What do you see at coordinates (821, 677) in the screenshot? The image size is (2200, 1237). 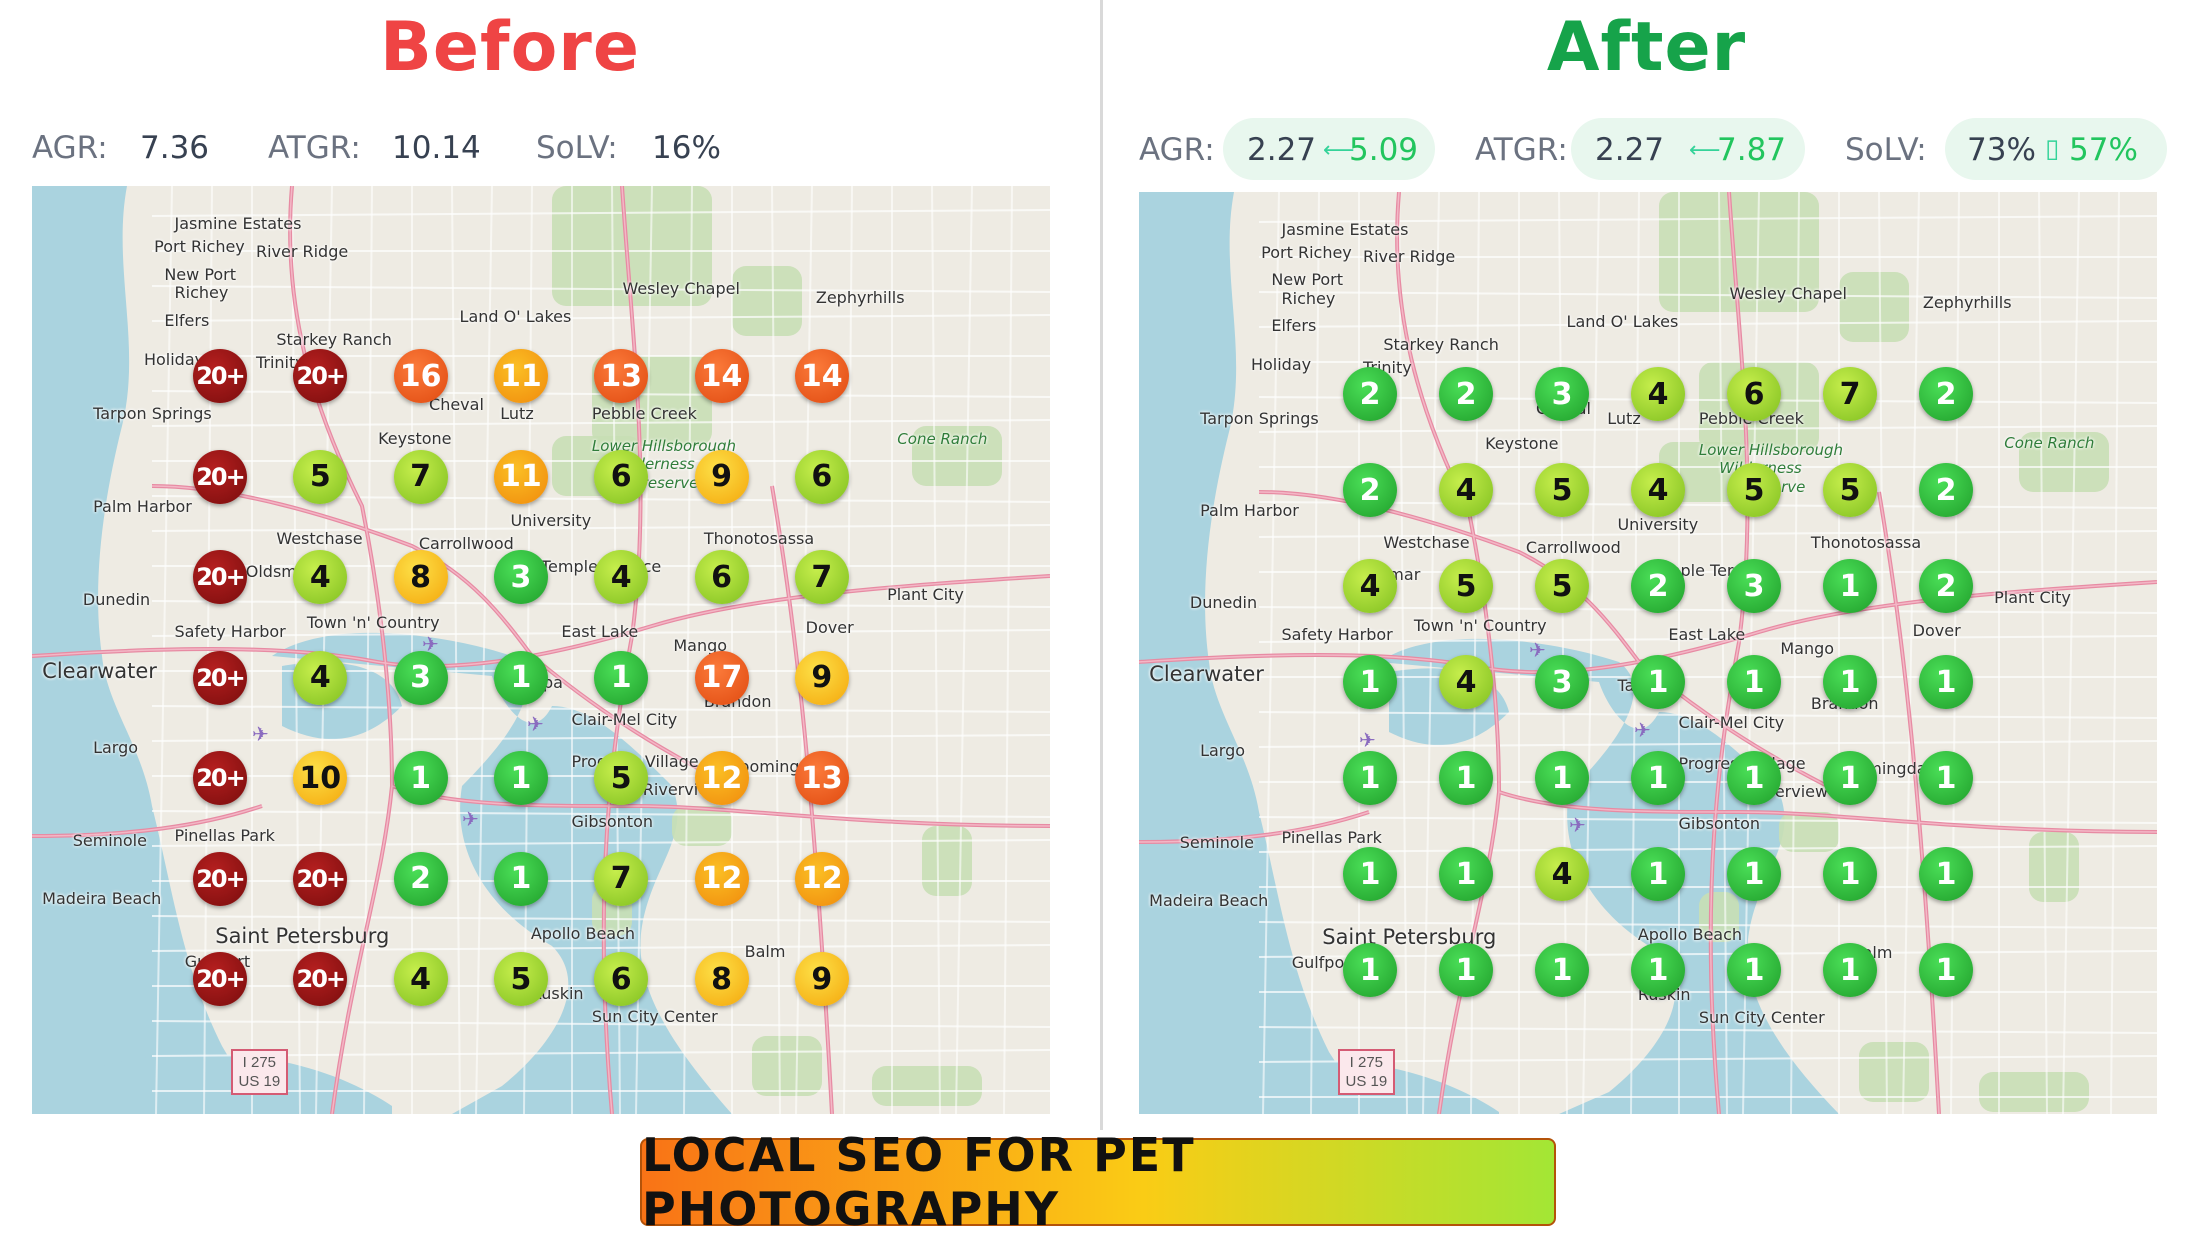 I see `rank-marker: 9` at bounding box center [821, 677].